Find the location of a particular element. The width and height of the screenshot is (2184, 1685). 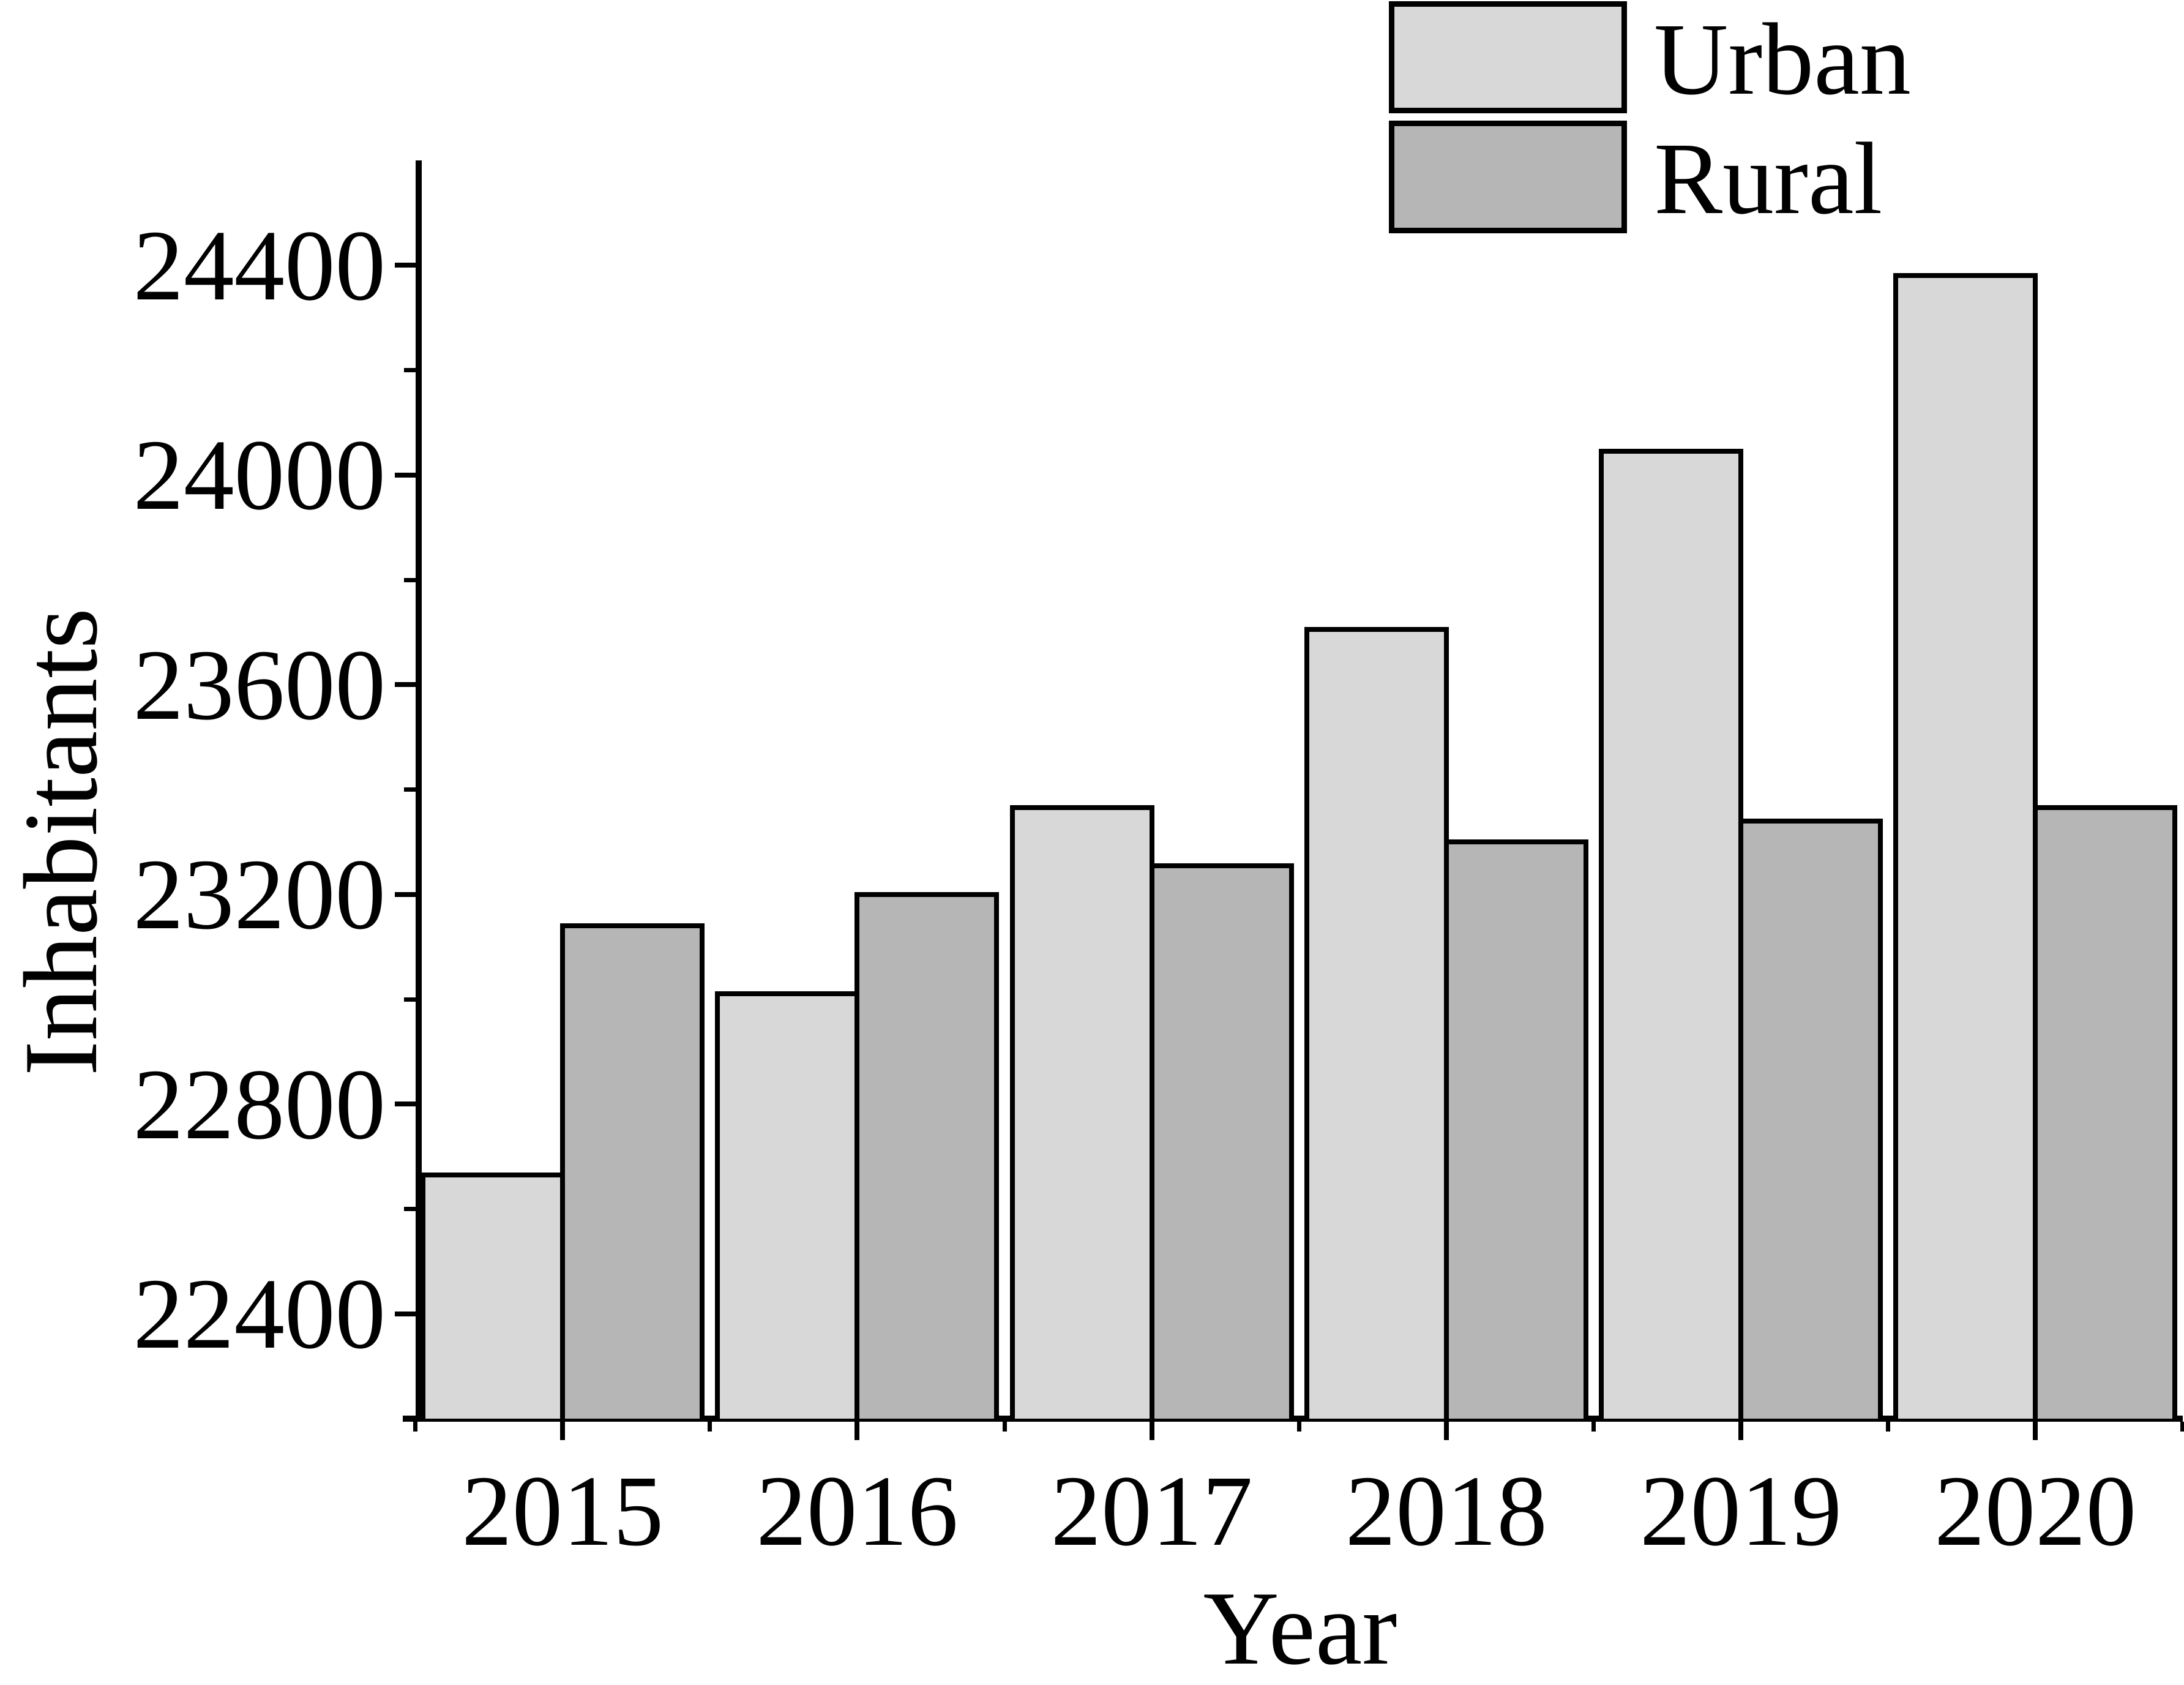

bar-rural-2018 is located at coordinates (1515, 1129).